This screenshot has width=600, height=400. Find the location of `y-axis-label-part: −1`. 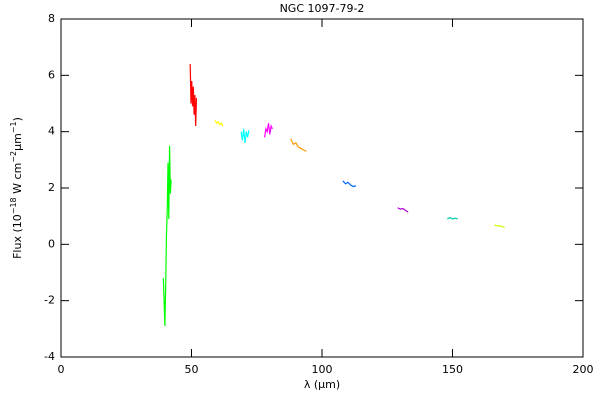

y-axis-label-part: −1 is located at coordinates (13, 127).